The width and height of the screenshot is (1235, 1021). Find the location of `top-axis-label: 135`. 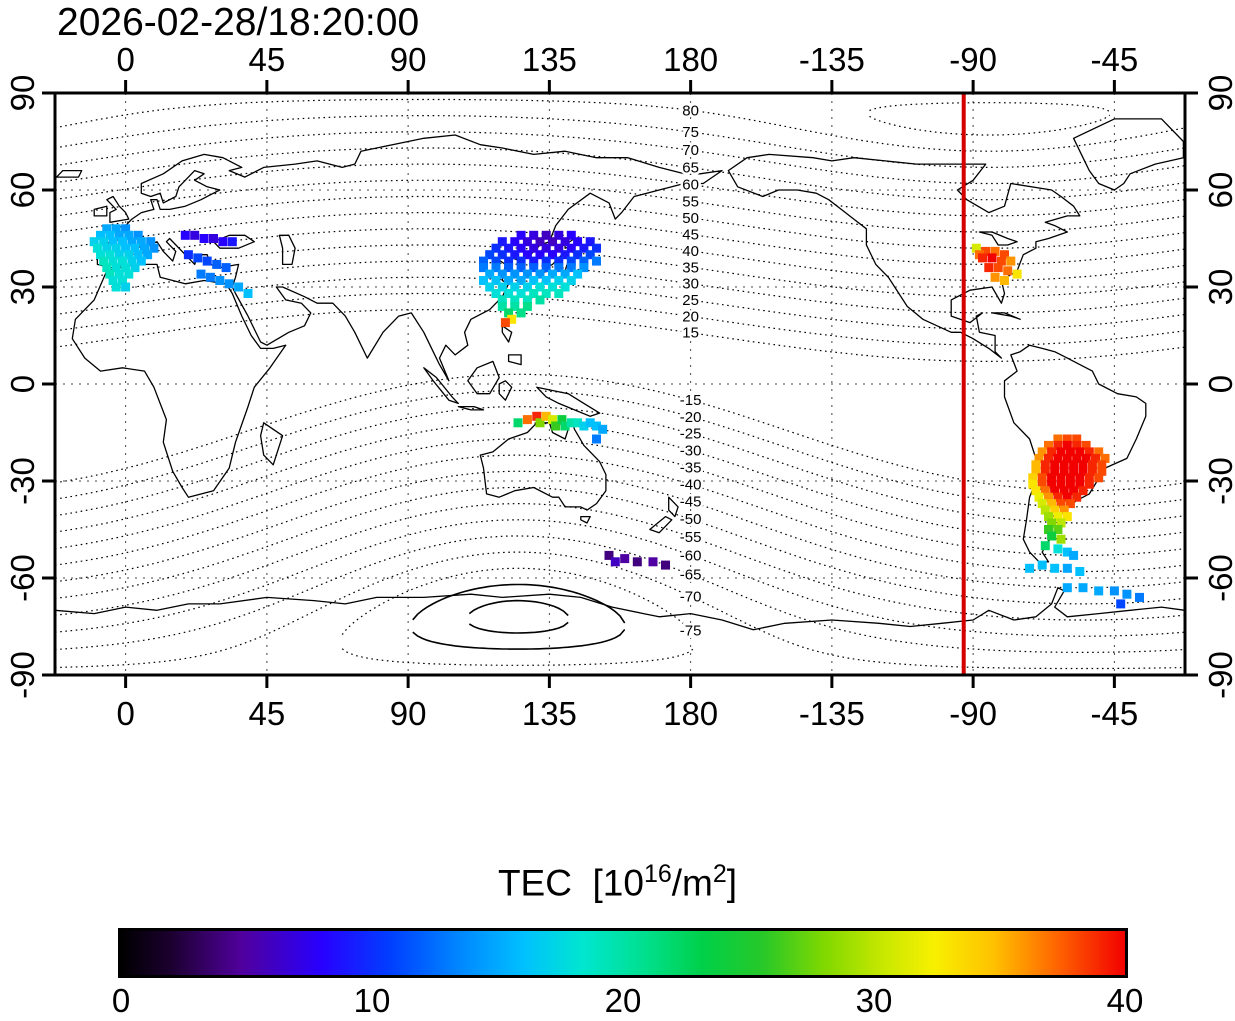

top-axis-label: 135 is located at coordinates (549, 59).